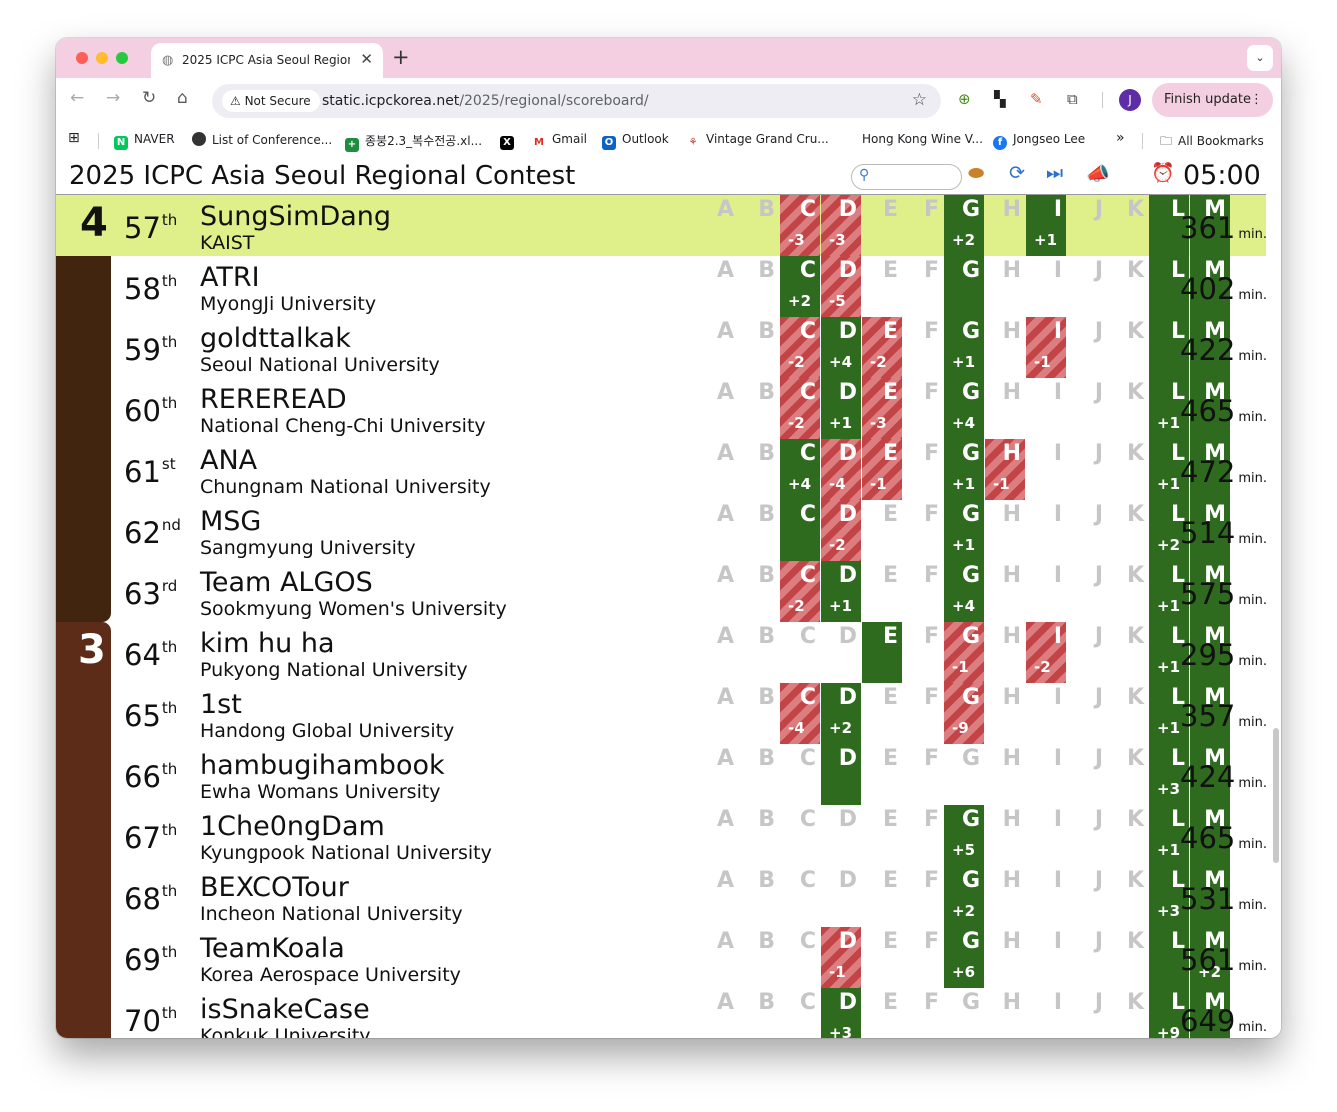 The height and width of the screenshot is (1112, 1337). Describe the element at coordinates (231, 521) in the screenshot. I see `team-name: MSG` at that location.